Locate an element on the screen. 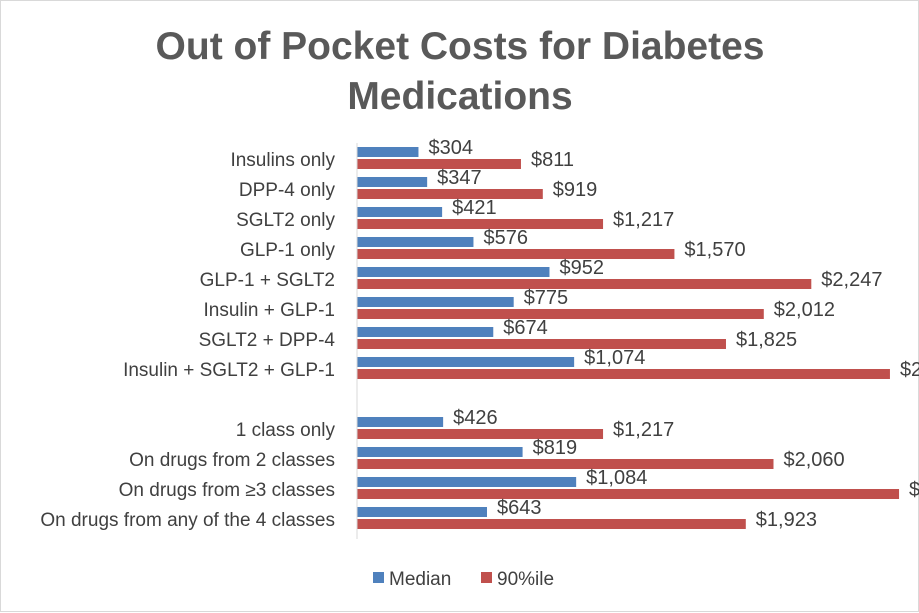 This screenshot has height=613, width=919. bar-median-dpp-4-only is located at coordinates (392, 182).